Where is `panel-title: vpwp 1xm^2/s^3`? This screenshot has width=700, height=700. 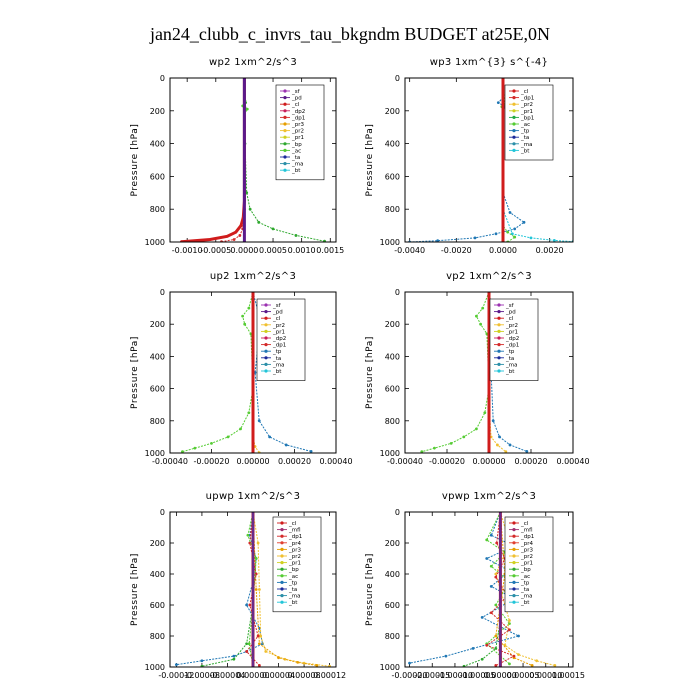
panel-title: vpwp 1xm^2/s^3 is located at coordinates (489, 496).